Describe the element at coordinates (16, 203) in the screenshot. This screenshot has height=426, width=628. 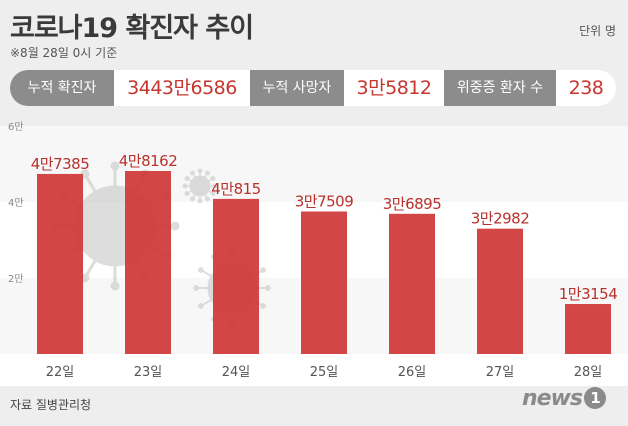
I see `y-tick-label: 4만` at that location.